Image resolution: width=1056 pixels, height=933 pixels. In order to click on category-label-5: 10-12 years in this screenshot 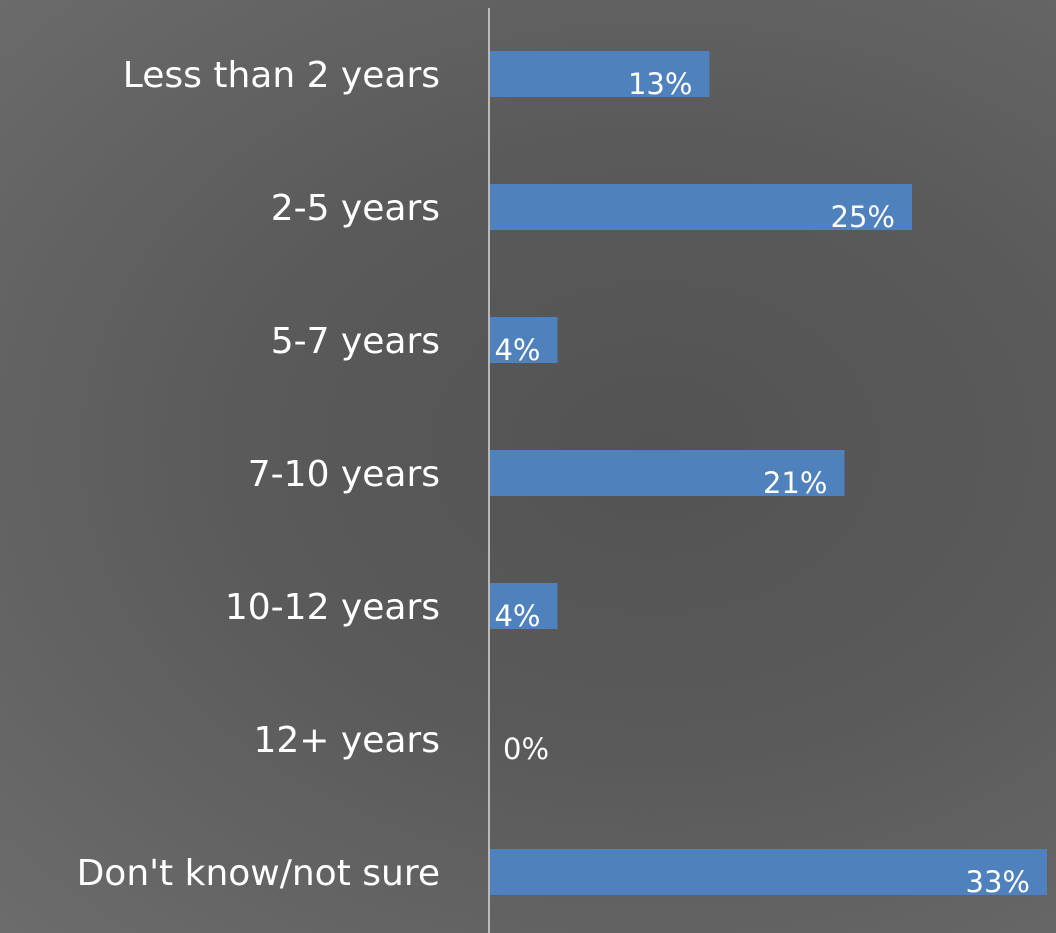, I will do `click(332, 607)`.